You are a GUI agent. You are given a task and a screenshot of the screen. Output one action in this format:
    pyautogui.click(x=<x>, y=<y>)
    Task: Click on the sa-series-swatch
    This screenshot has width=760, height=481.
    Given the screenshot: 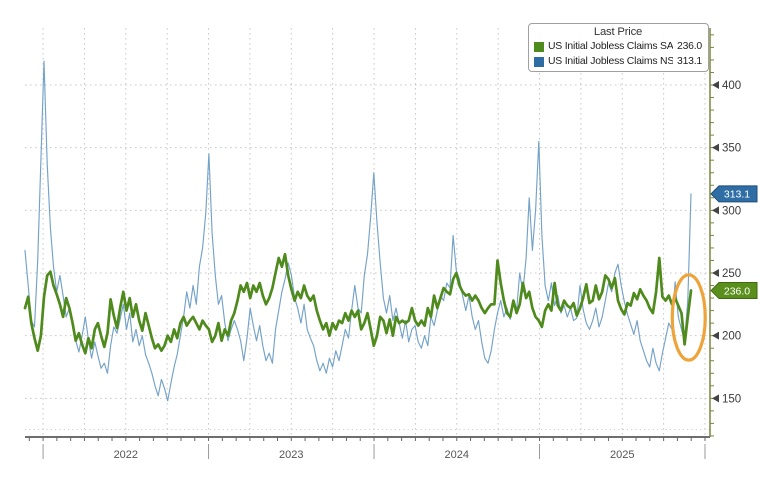 What is the action you would take?
    pyautogui.click(x=539, y=46)
    